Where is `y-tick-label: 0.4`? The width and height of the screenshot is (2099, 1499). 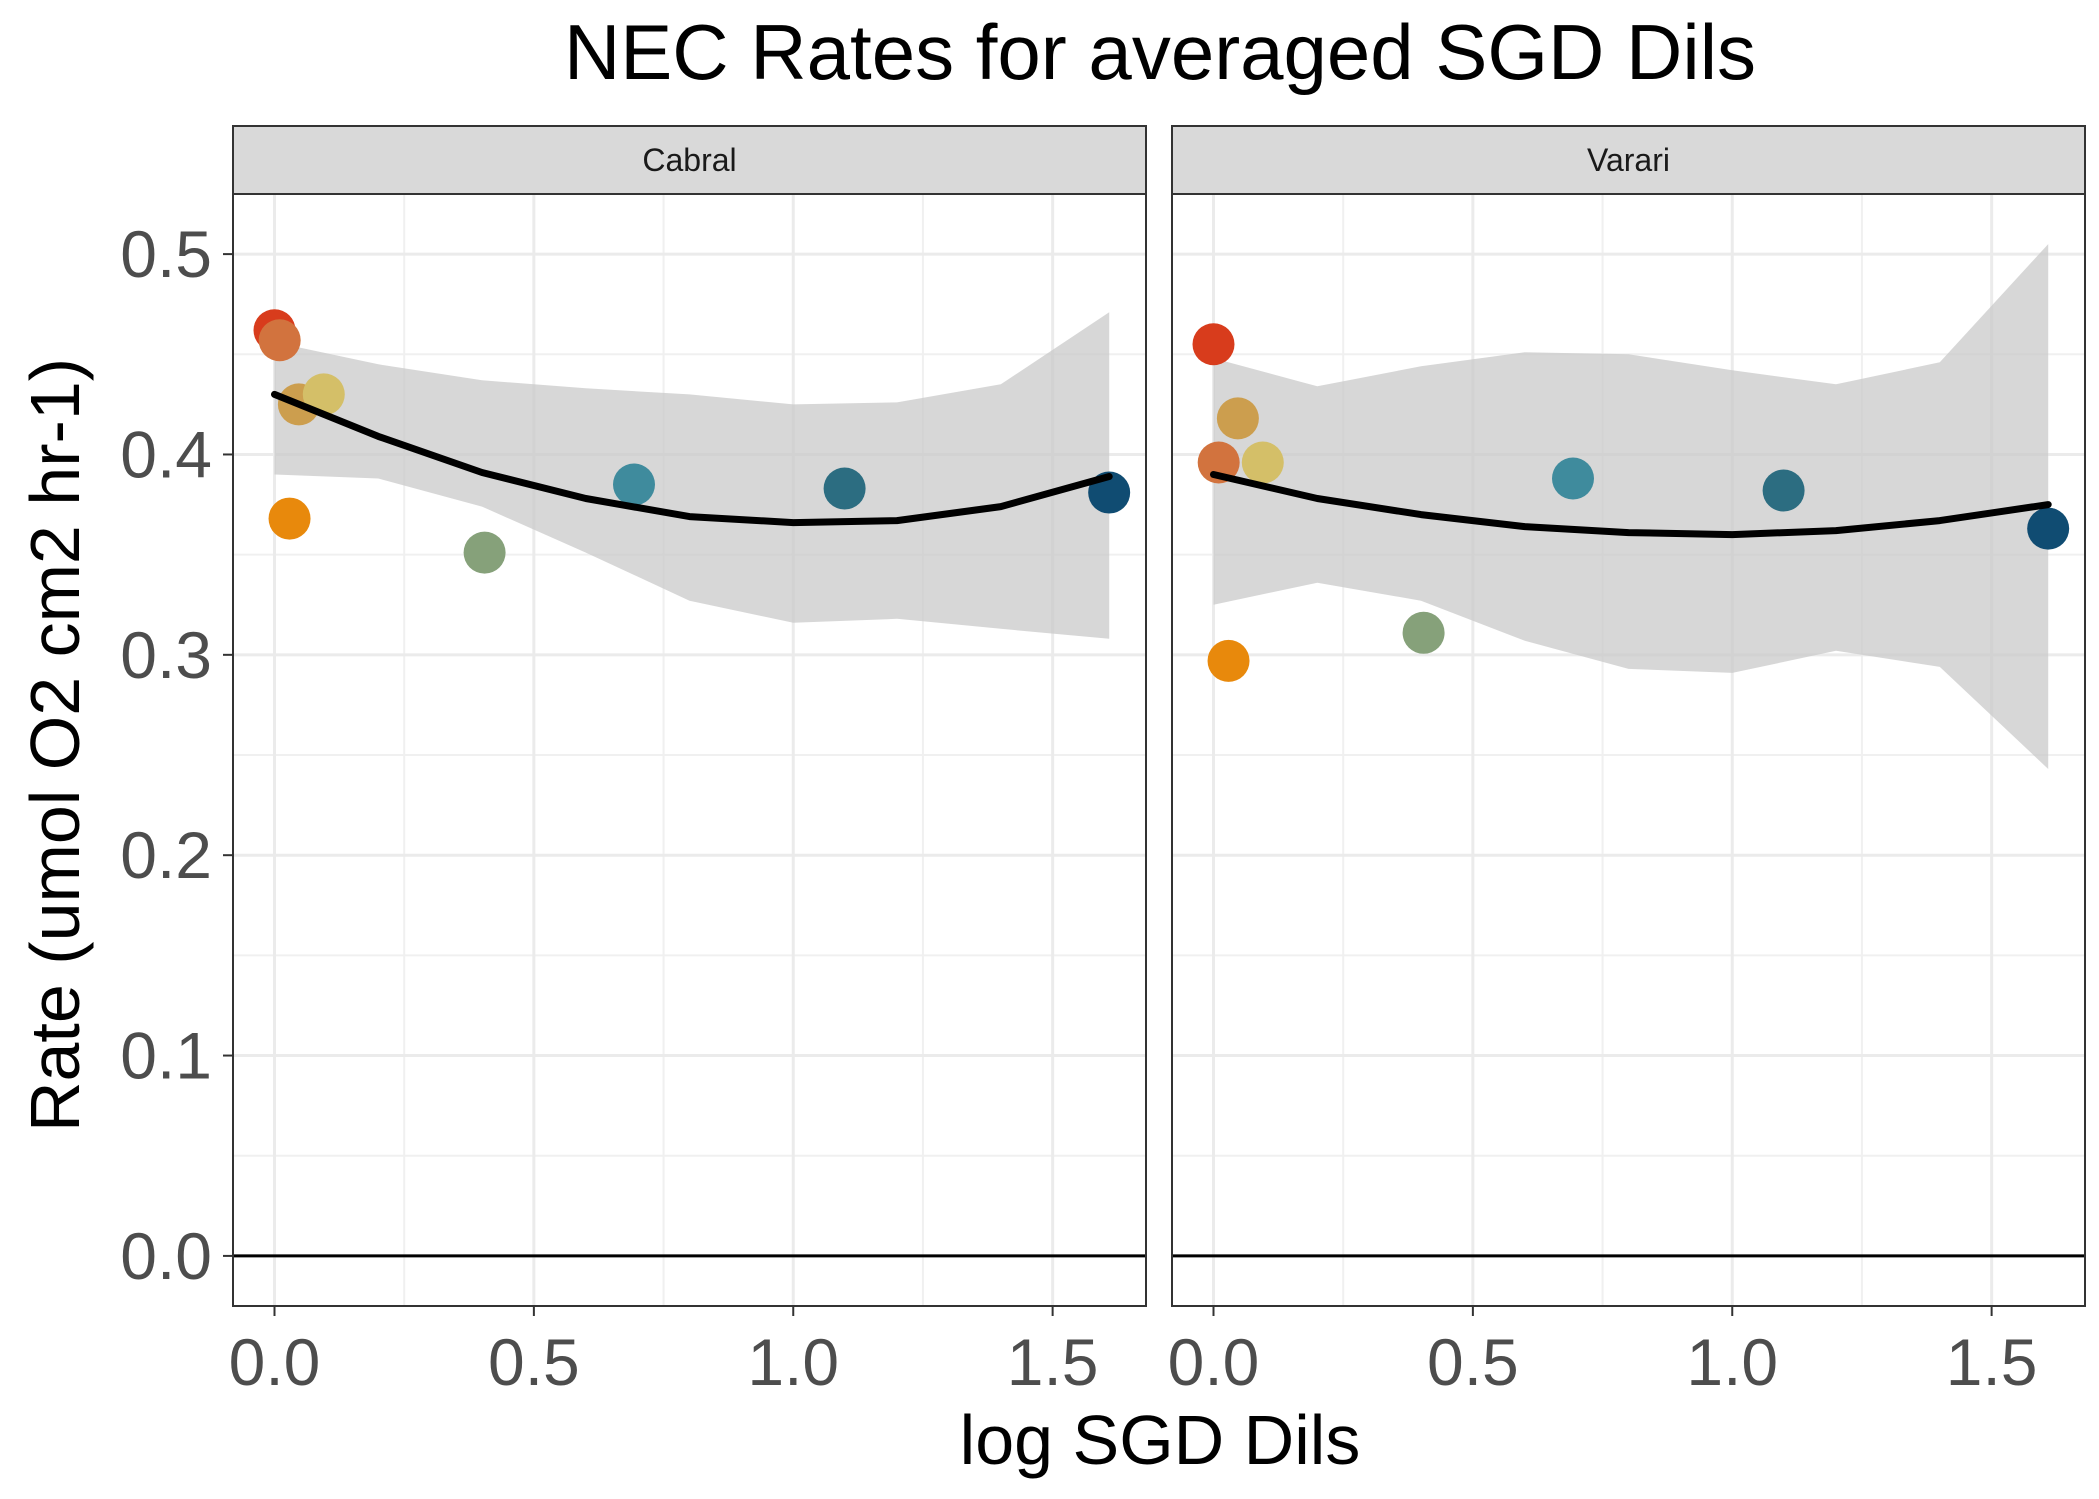
y-tick-label: 0.4 is located at coordinates (166, 454).